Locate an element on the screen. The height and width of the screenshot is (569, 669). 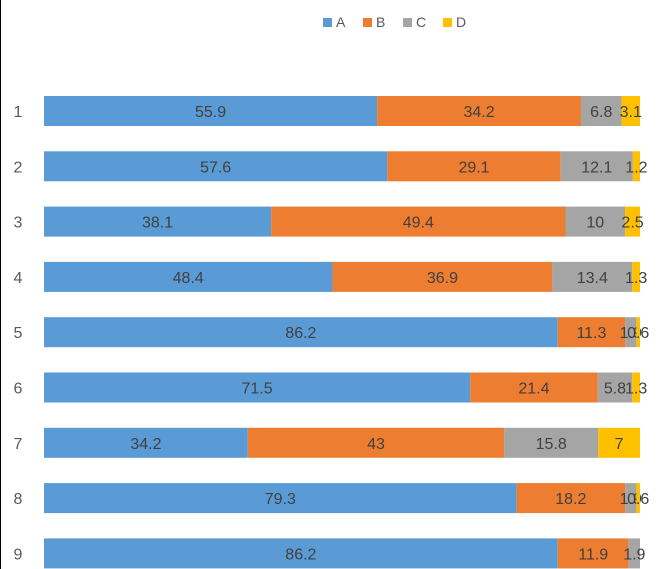
data-label-9-a: 86.2 is located at coordinates (300, 554).